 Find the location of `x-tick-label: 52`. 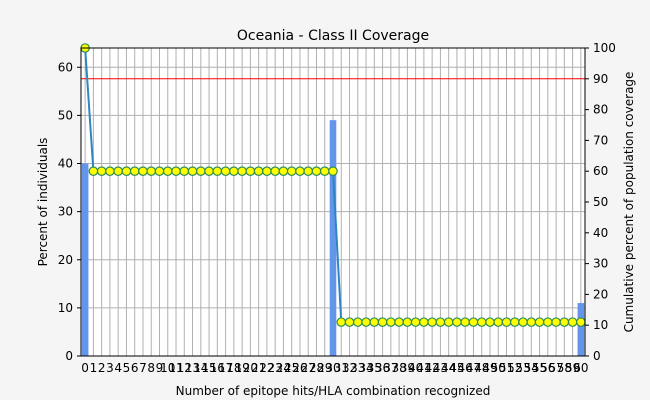

x-tick-label: 52 is located at coordinates (514, 368).